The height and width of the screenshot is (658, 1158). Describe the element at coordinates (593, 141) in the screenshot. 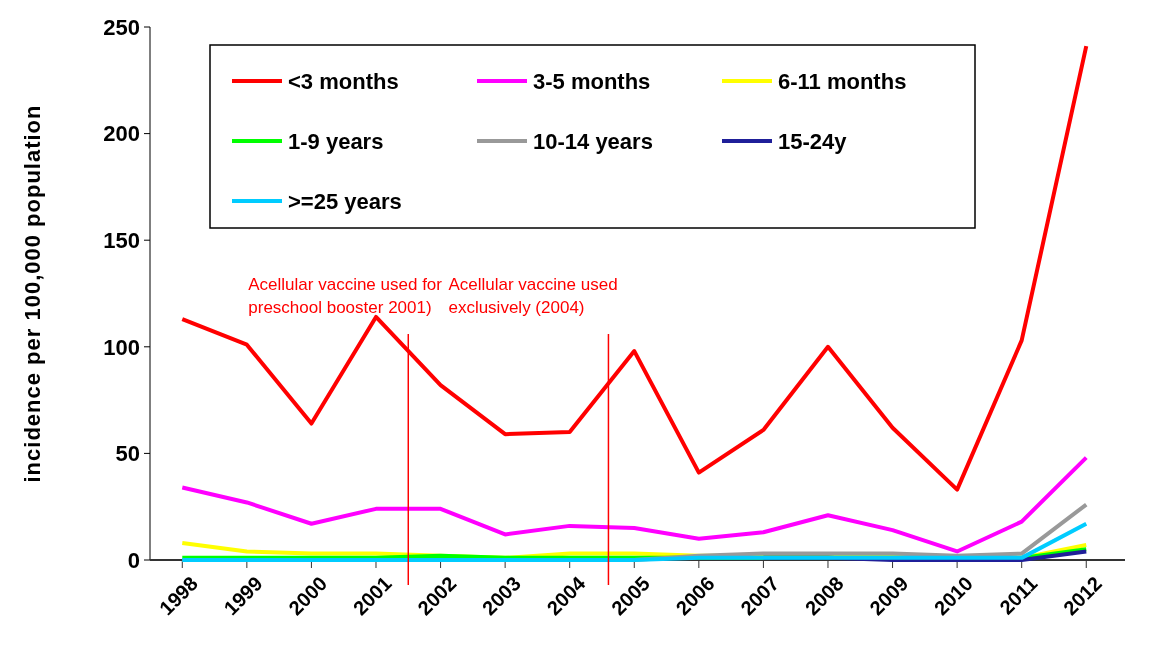

I see `legend-label: 10-14 years` at that location.